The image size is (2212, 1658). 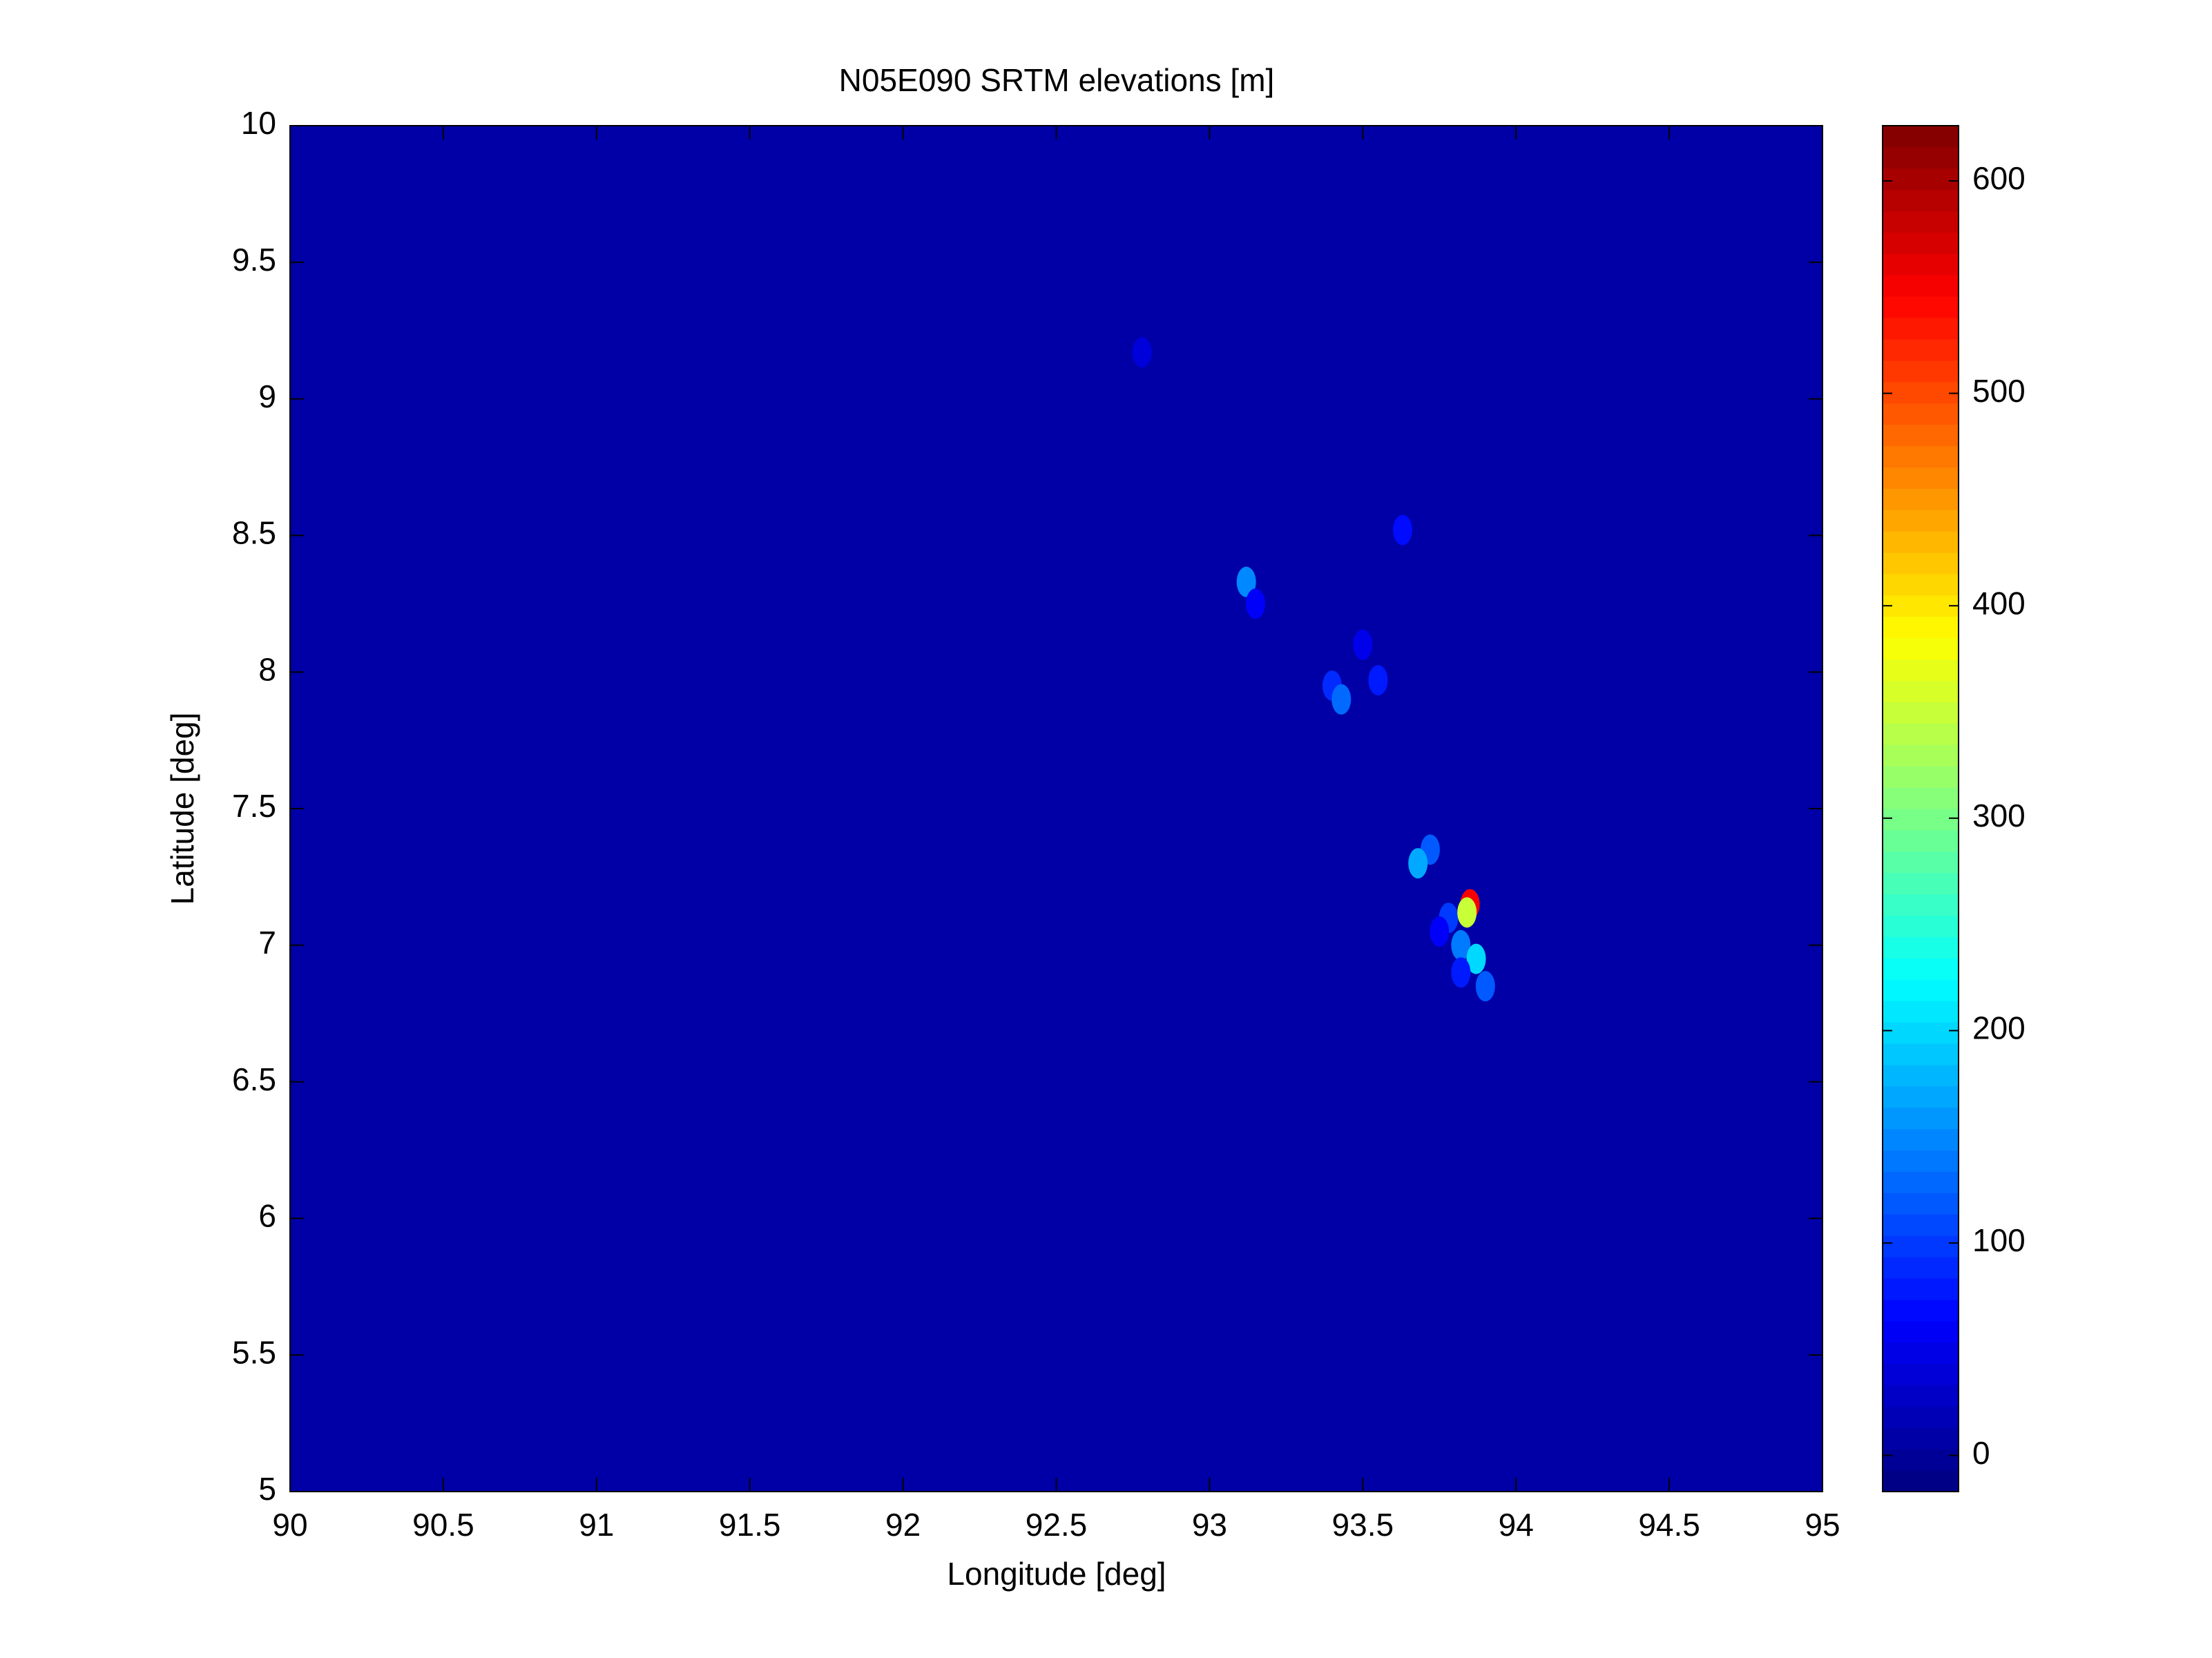 I want to click on x-tick-label: 93, so click(x=1209, y=1525).